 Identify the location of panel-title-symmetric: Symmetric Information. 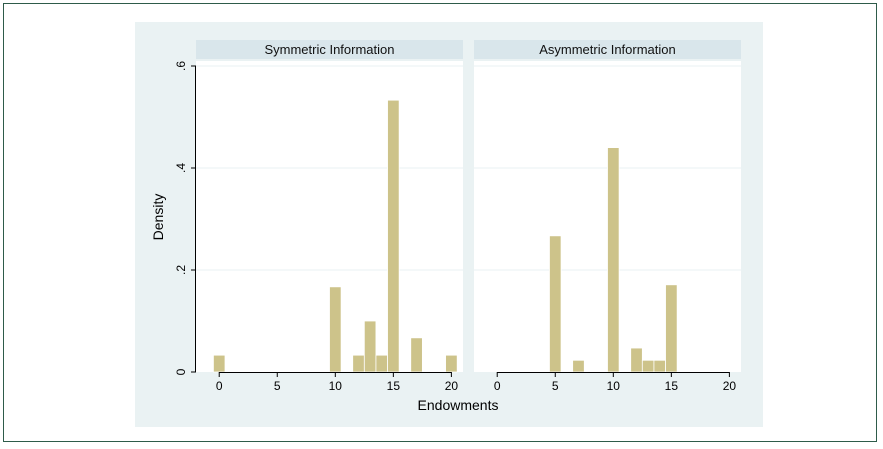
(329, 49).